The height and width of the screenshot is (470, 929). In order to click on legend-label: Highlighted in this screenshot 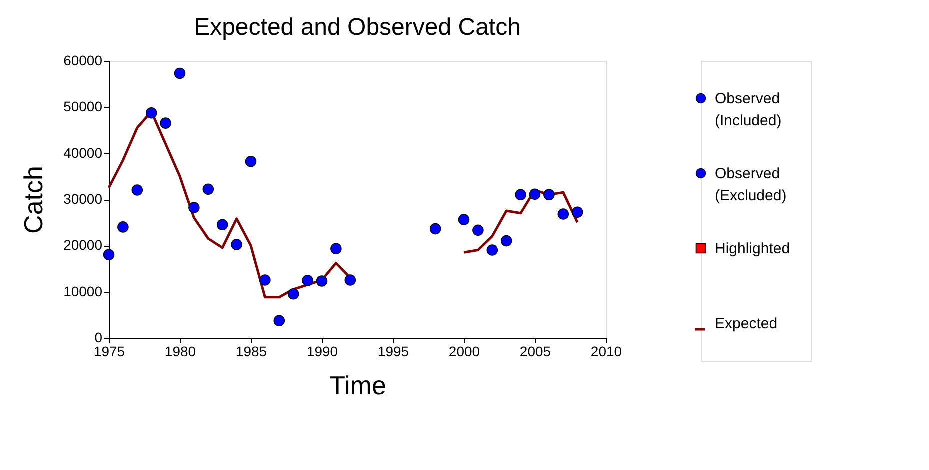, I will do `click(752, 249)`.